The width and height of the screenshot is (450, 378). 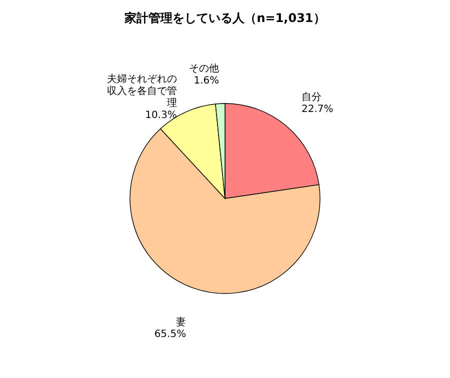 What do you see at coordinates (225, 18) in the screenshot?
I see `chart-title: 家計管理をしている人（n=1,031）` at bounding box center [225, 18].